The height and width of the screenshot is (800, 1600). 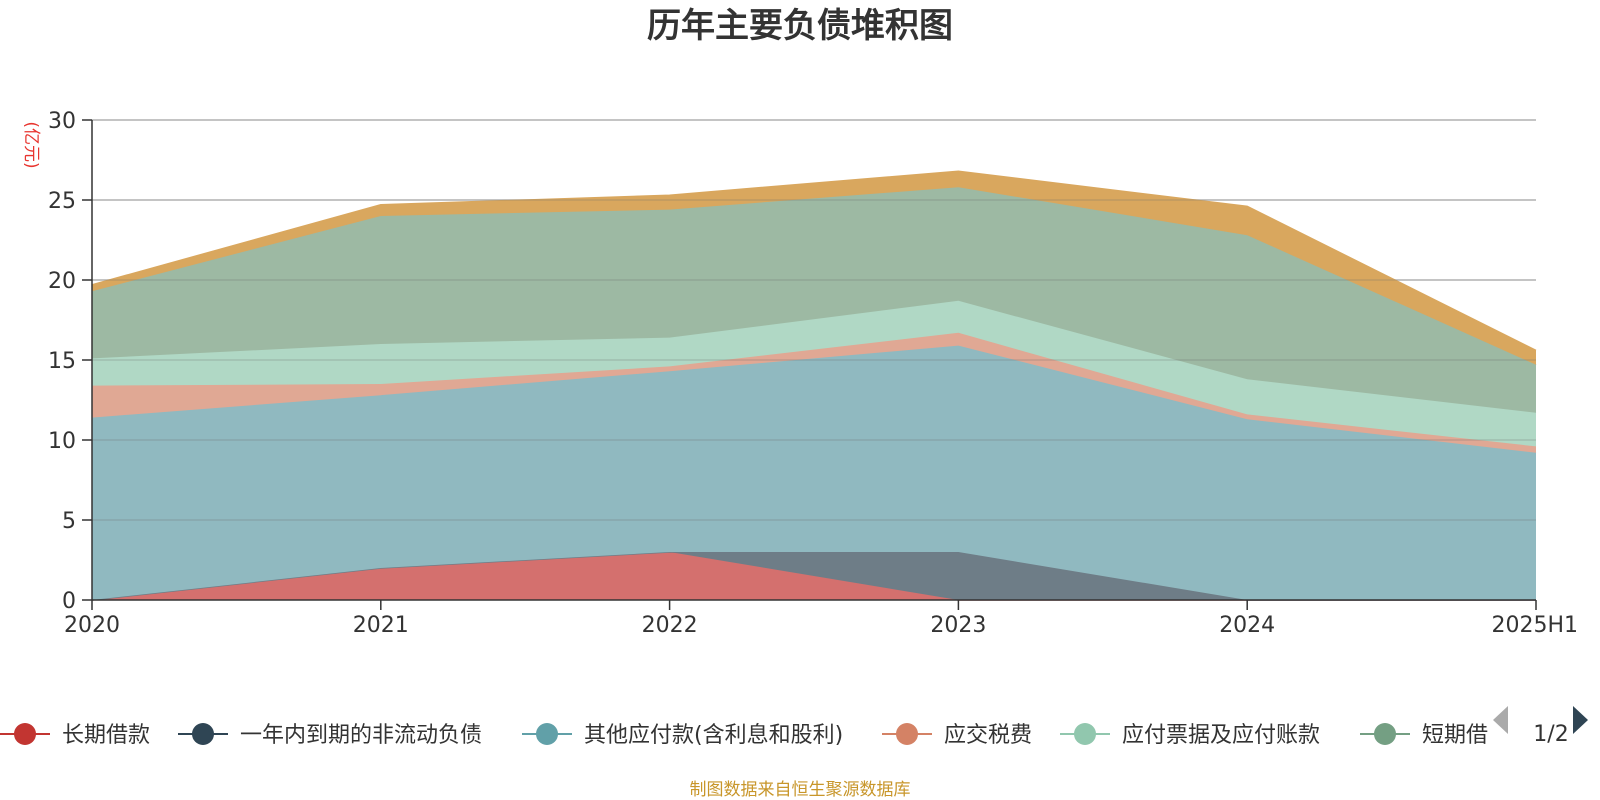 What do you see at coordinates (800, 790) in the screenshot?
I see `source-note: 制图数据来自恒生聚源数据库` at bounding box center [800, 790].